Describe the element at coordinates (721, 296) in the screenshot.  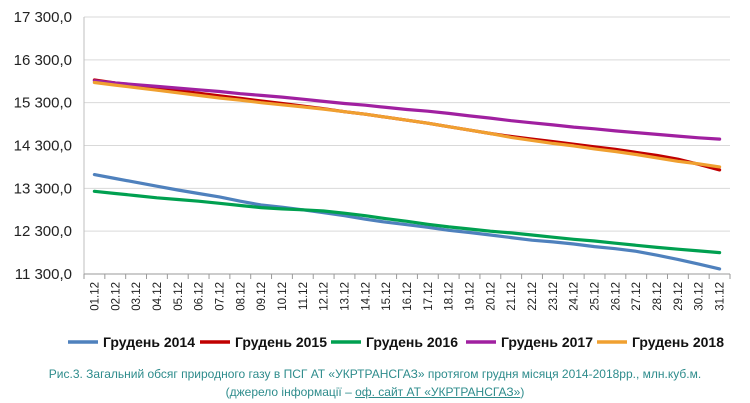
I see `x-tick-label: 31.12` at that location.